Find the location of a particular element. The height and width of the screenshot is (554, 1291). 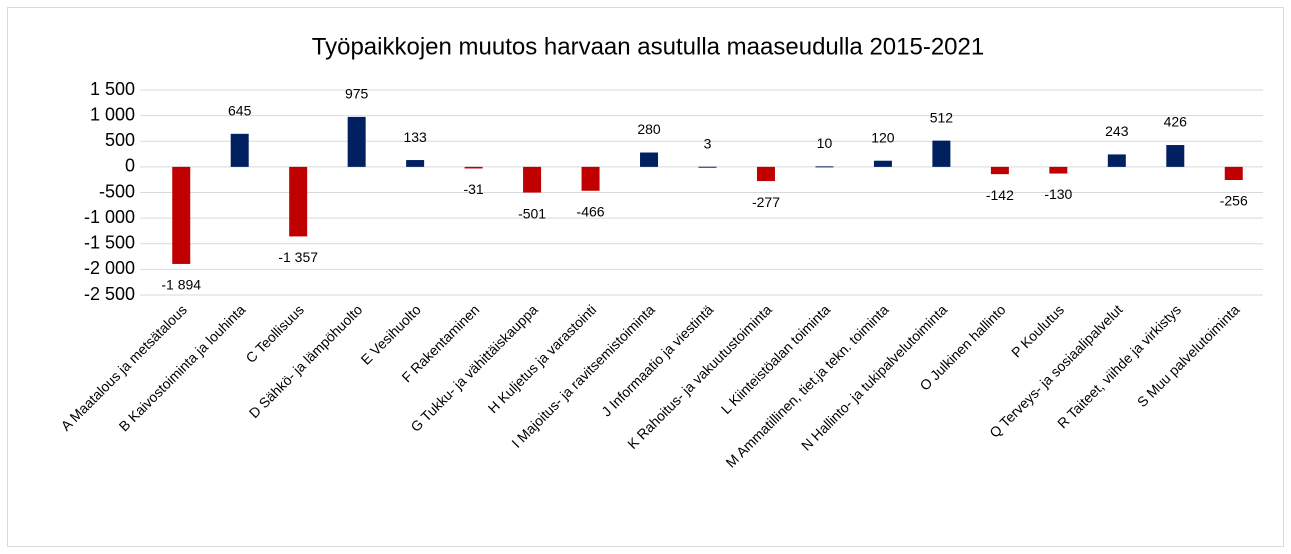

y-tick-label: -2 000 is located at coordinates (109, 268).